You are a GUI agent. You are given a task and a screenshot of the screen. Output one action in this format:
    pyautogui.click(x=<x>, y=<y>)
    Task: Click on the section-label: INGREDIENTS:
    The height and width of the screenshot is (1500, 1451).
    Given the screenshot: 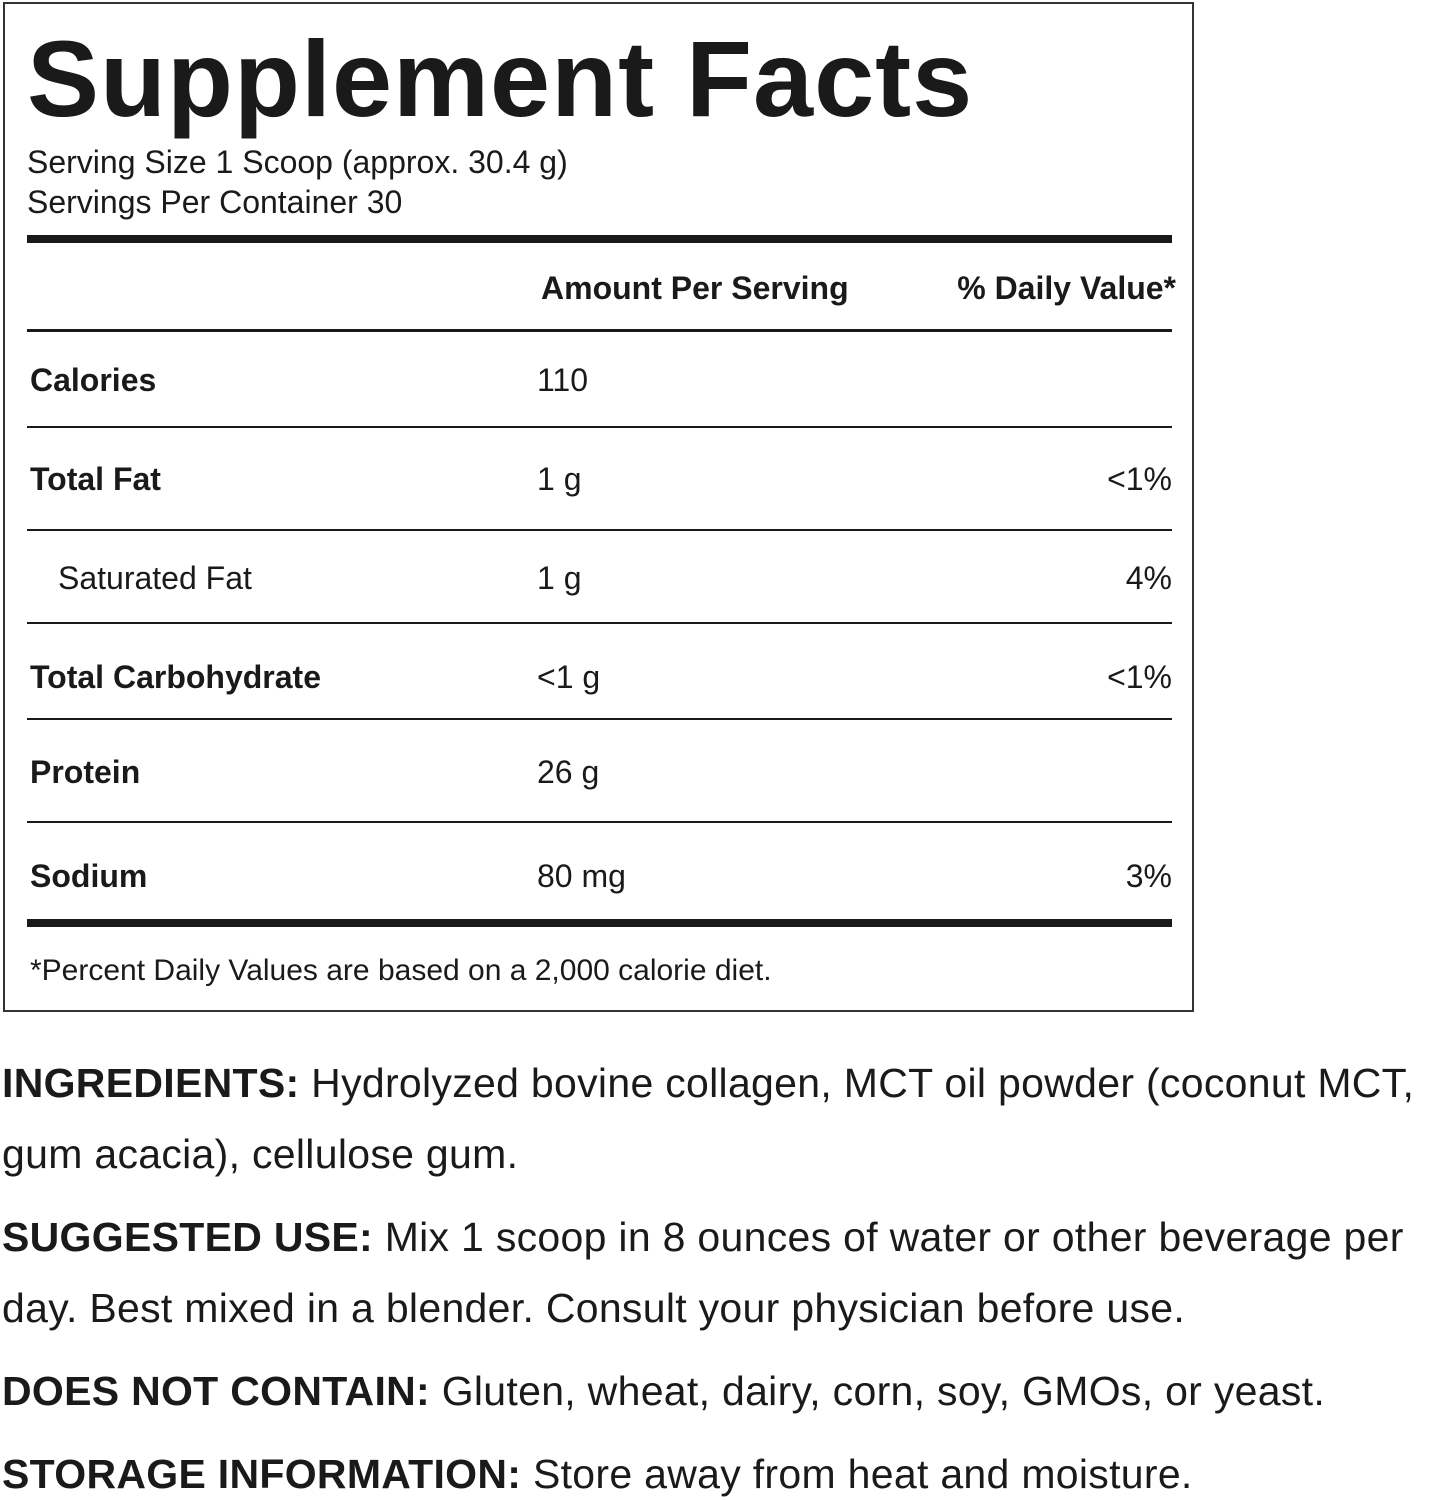 What is the action you would take?
    pyautogui.click(x=151, y=1083)
    